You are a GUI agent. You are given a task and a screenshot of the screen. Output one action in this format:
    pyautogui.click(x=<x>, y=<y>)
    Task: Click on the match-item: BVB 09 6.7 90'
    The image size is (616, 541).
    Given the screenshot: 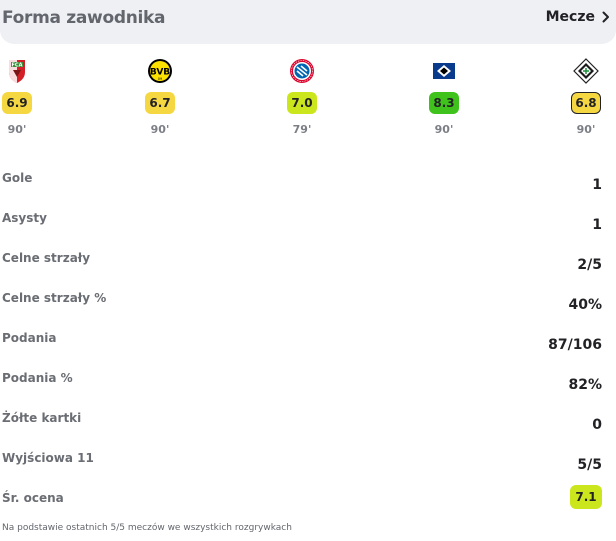 What is the action you would take?
    pyautogui.click(x=160, y=97)
    